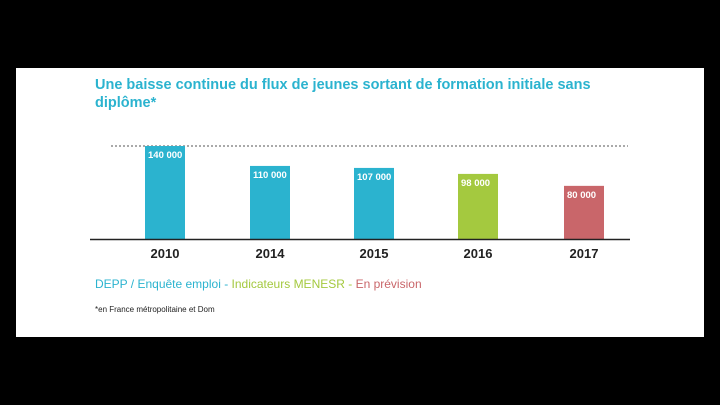  Describe the element at coordinates (374, 177) in the screenshot. I see `bar-value-label: 107 000` at that location.